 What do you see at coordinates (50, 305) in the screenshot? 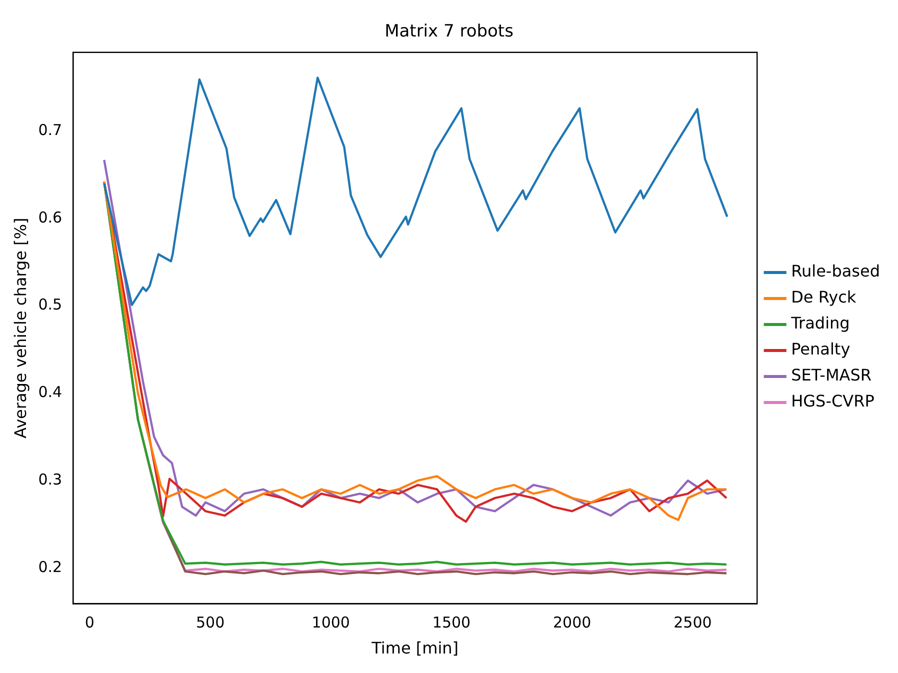
I see `y-tick-label: 0.5` at bounding box center [50, 305].